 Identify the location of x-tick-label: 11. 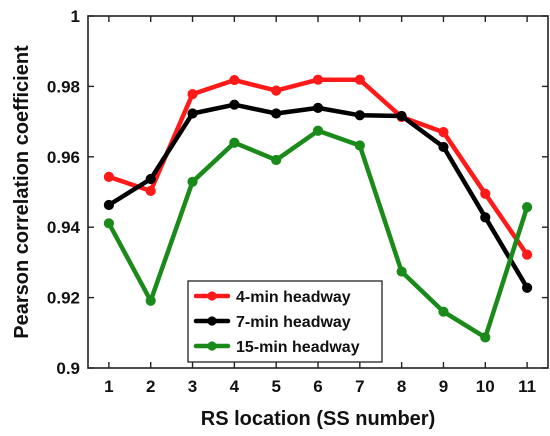
(527, 386).